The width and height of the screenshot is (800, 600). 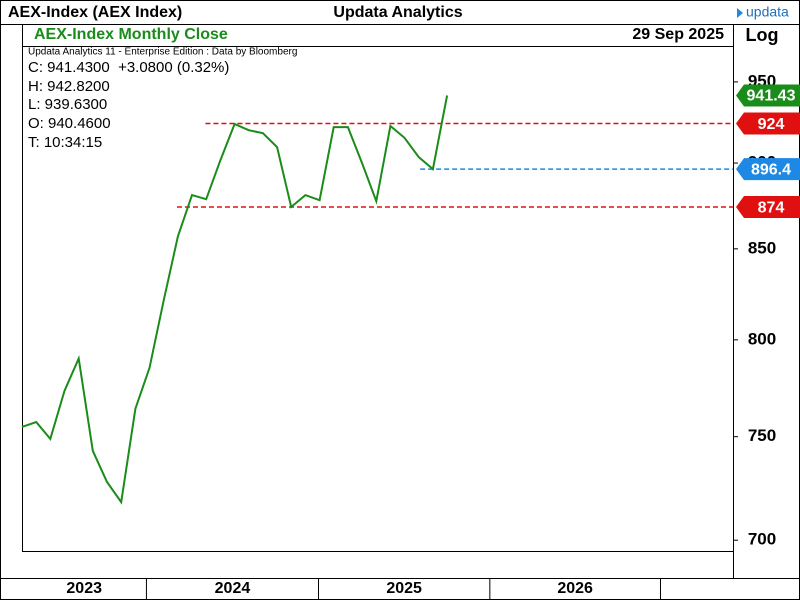 I want to click on info-line: T: 10:34:15, so click(x=65, y=142).